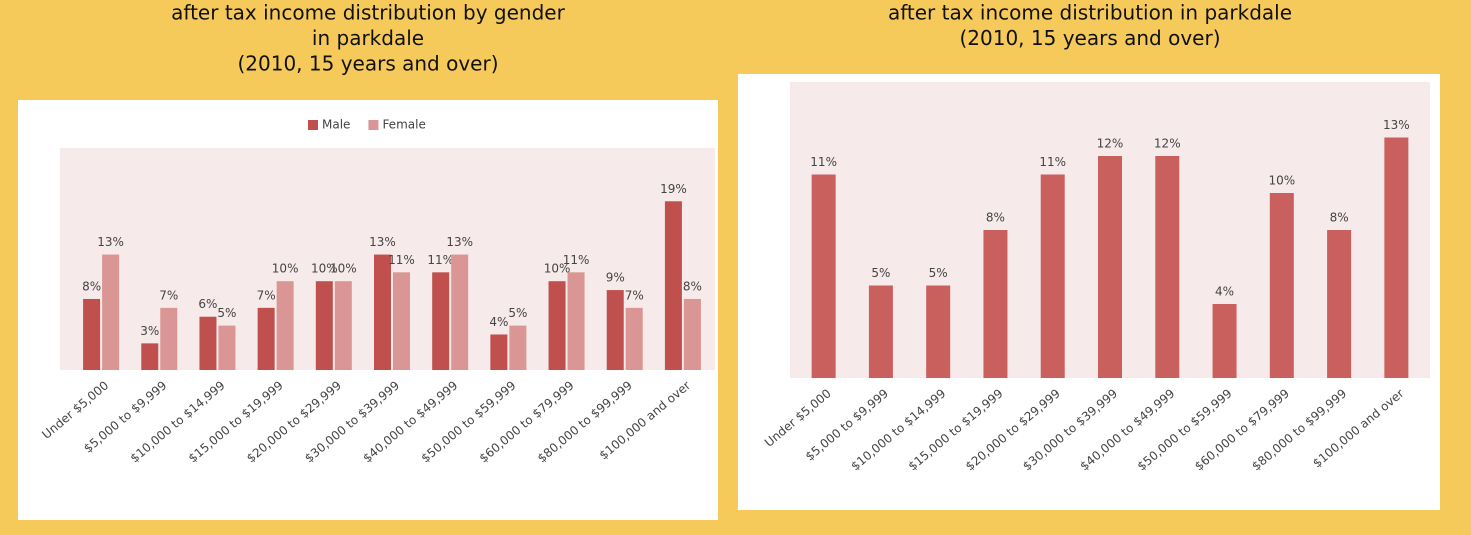 The width and height of the screenshot is (1471, 535). I want to click on data-label: 6%, so click(207, 304).